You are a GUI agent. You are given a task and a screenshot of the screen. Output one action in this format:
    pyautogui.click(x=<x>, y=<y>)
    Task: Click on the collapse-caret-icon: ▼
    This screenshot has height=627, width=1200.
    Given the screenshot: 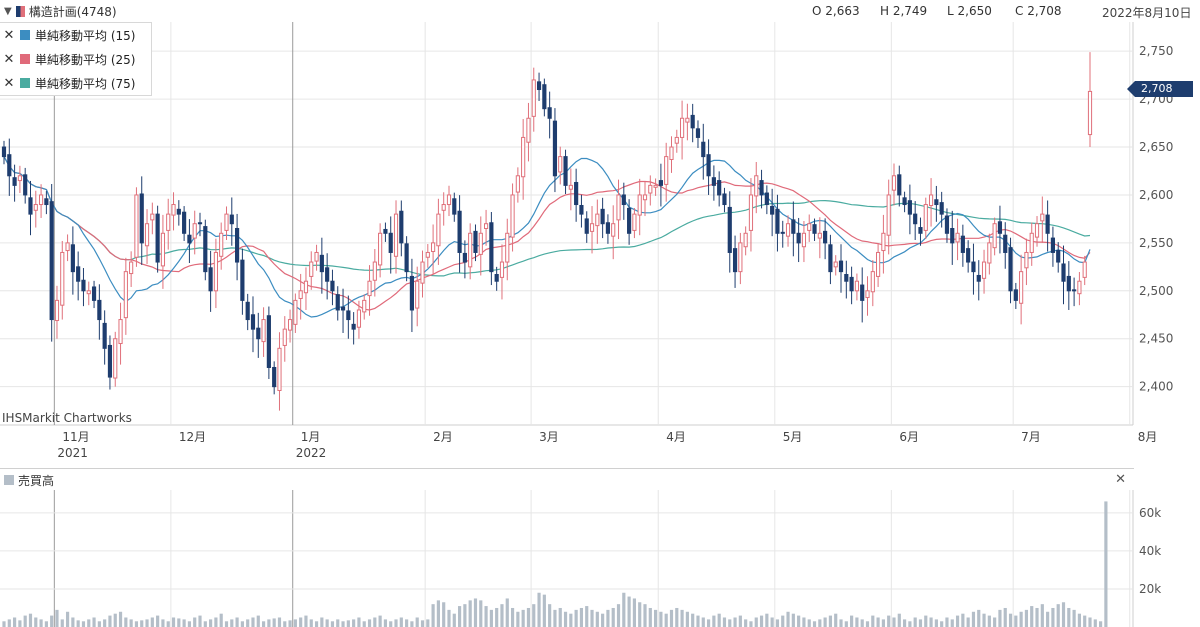 What is the action you would take?
    pyautogui.click(x=8, y=11)
    